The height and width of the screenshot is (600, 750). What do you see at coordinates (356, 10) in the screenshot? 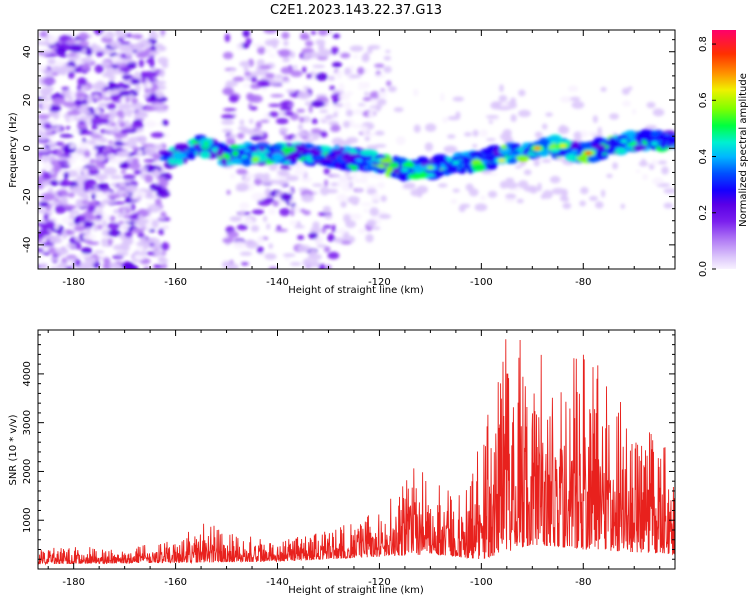
I see `figure-title: C2E1.2023.143.22.37.G13` at bounding box center [356, 10].